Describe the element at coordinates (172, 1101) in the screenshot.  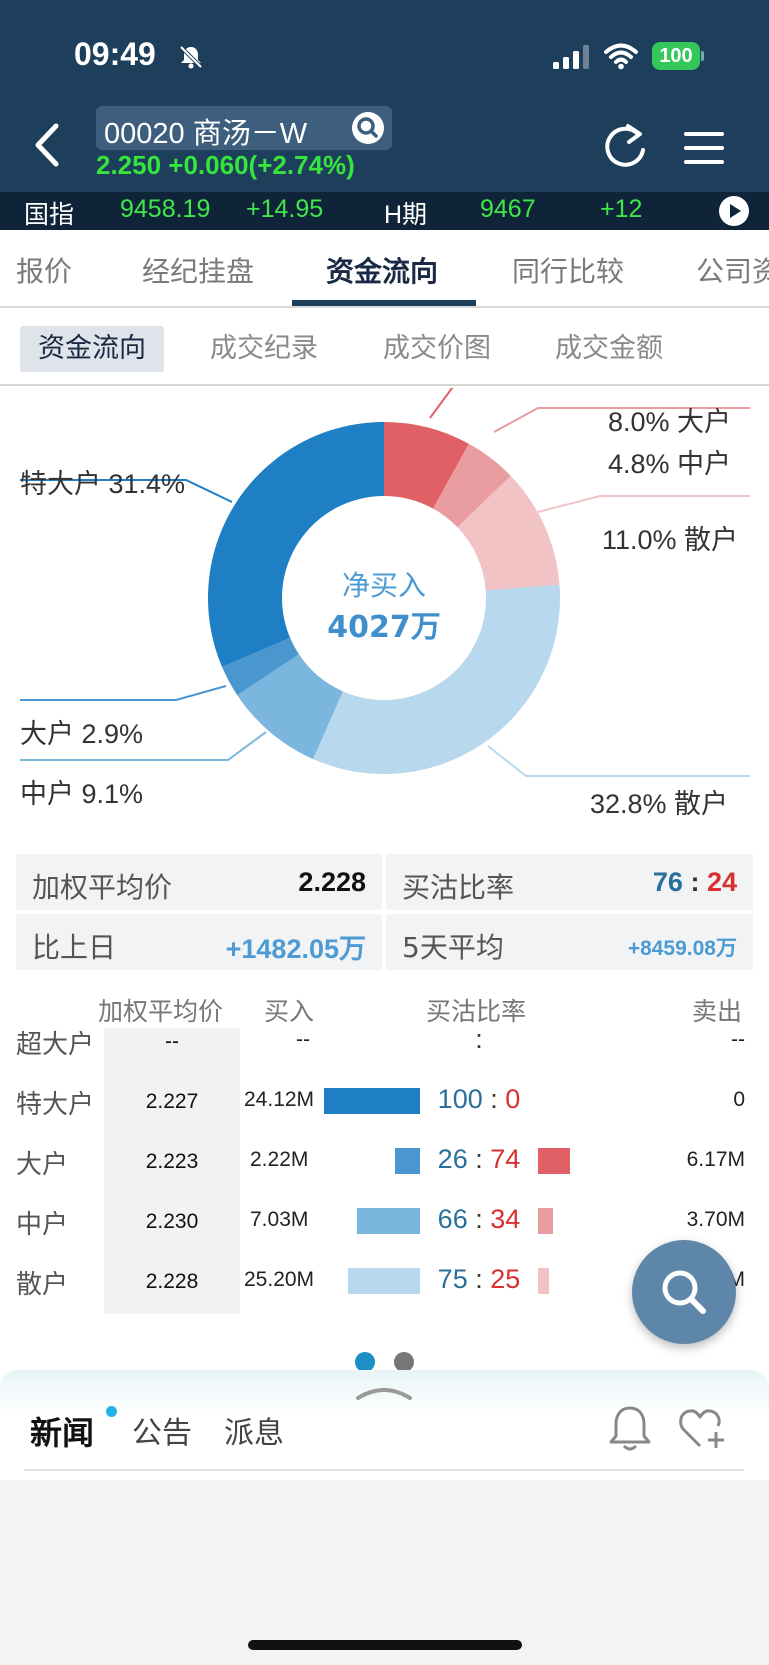
I see `row-weighted-avg: 2.227` at that location.